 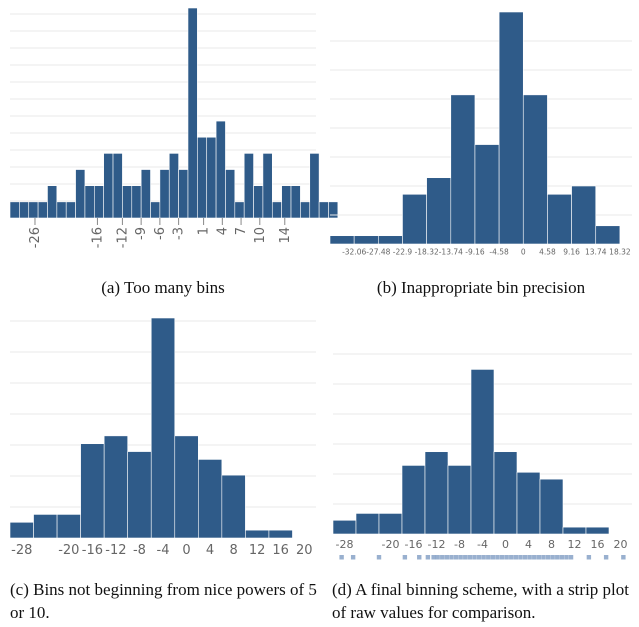 I want to click on tick-label: -6, so click(x=160, y=233).